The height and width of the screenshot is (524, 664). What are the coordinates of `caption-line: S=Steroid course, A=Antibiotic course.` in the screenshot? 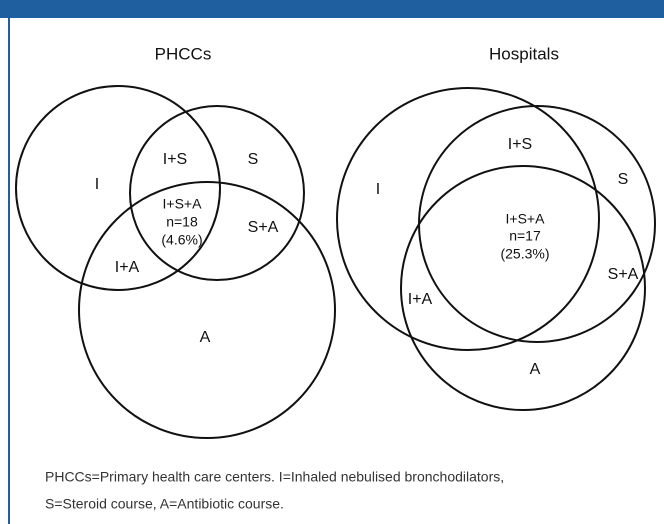 It's located at (164, 504).